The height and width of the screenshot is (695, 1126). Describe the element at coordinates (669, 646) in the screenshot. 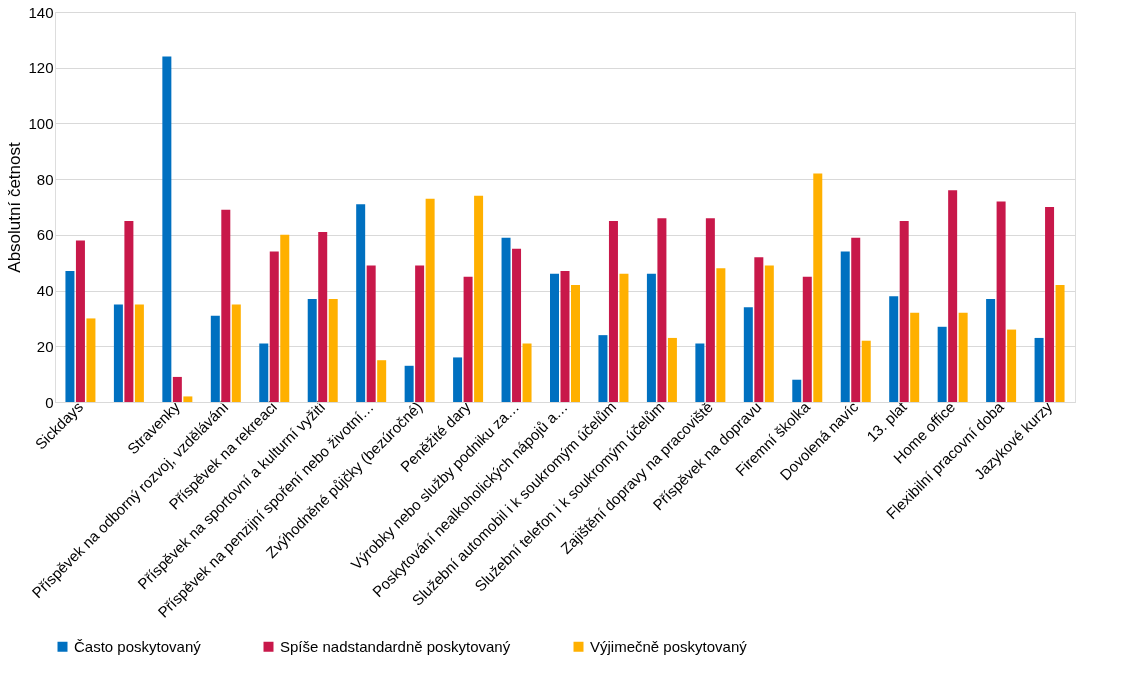

I see `legend-label: Výjimečně poskytovaný` at that location.